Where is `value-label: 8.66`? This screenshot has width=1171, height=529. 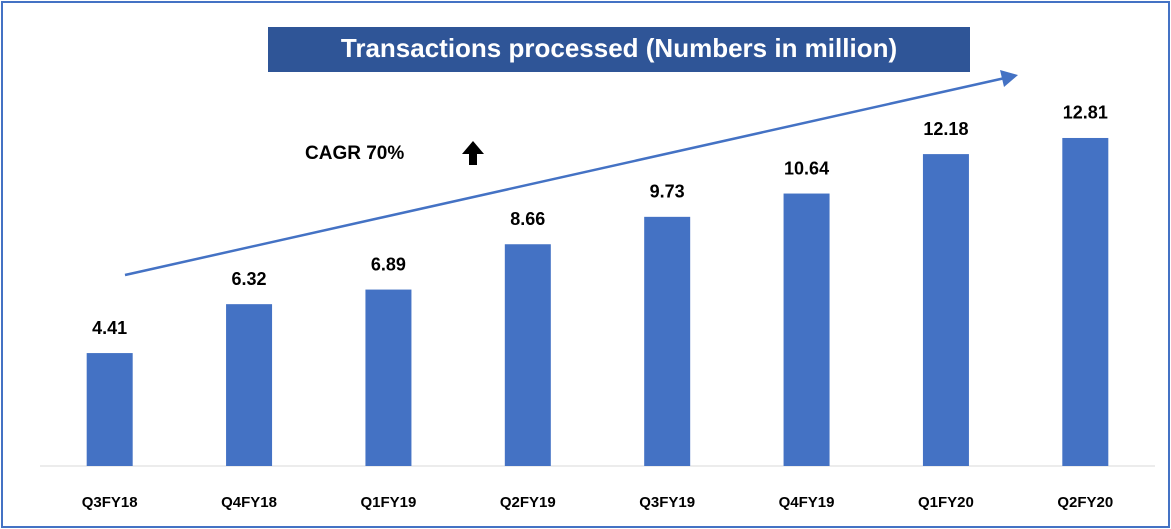
value-label: 8.66 is located at coordinates (527, 219).